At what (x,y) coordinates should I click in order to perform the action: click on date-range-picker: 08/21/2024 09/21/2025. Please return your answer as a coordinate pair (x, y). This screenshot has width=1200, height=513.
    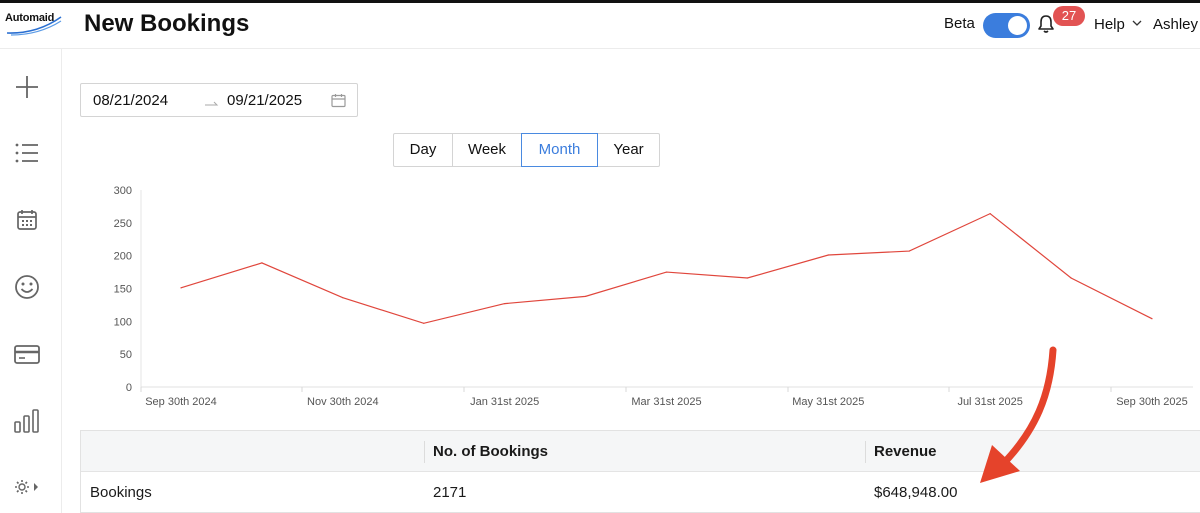
    Looking at the image, I should click on (219, 100).